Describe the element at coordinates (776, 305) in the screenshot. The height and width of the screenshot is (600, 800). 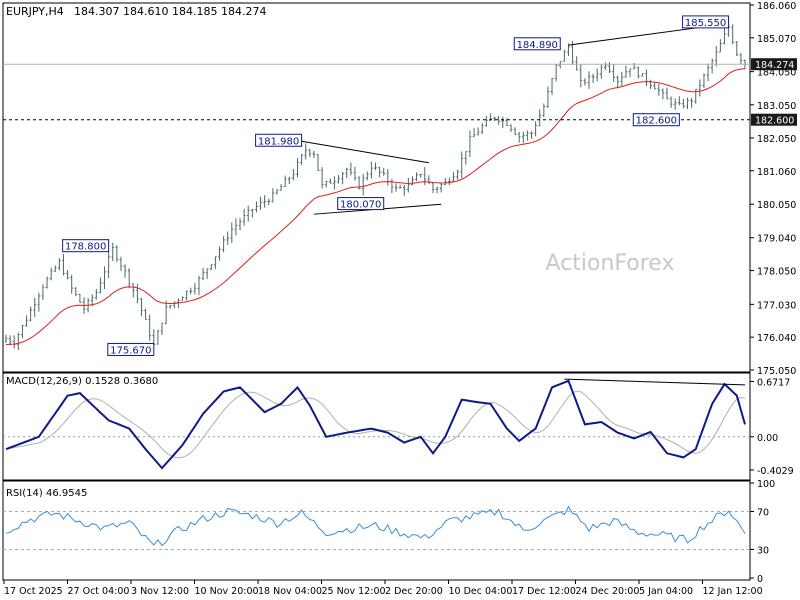
I see `y-tick-label: 177.030` at that location.